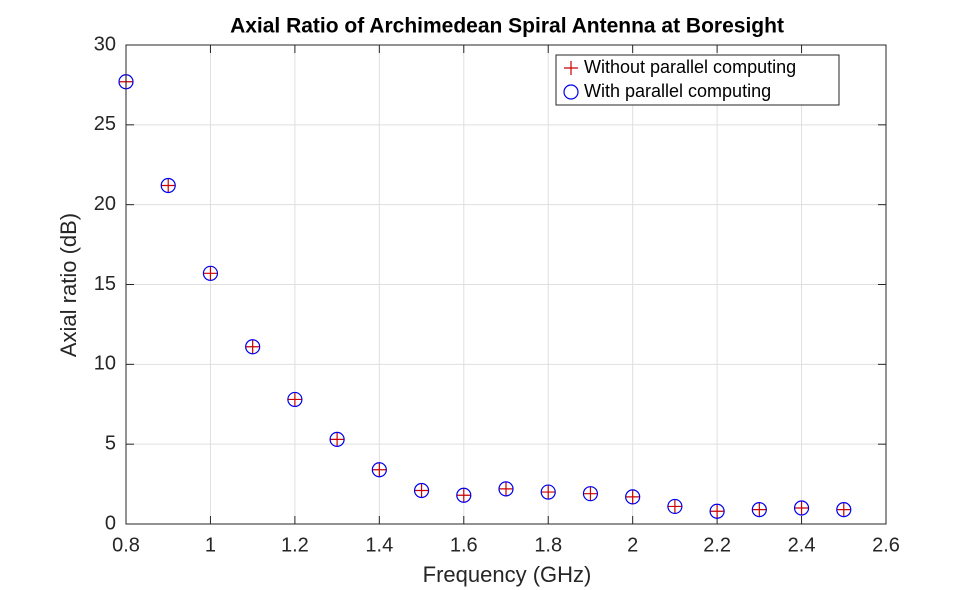 This screenshot has height=590, width=980. What do you see at coordinates (105, 364) in the screenshot?
I see `y-tick-label: 10` at bounding box center [105, 364].